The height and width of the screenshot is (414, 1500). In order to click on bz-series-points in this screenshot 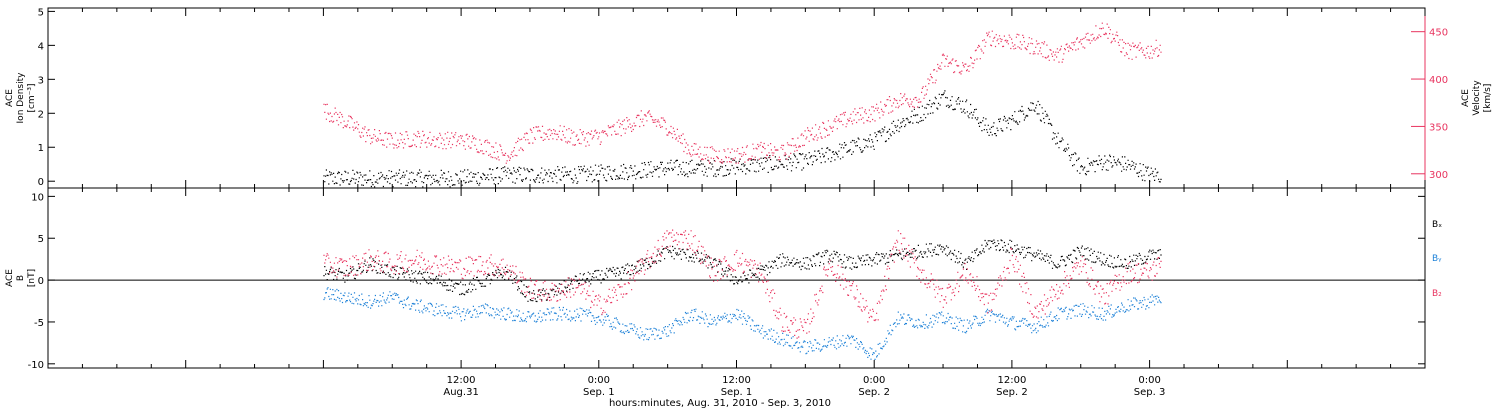, I will do `click(742, 284)`.